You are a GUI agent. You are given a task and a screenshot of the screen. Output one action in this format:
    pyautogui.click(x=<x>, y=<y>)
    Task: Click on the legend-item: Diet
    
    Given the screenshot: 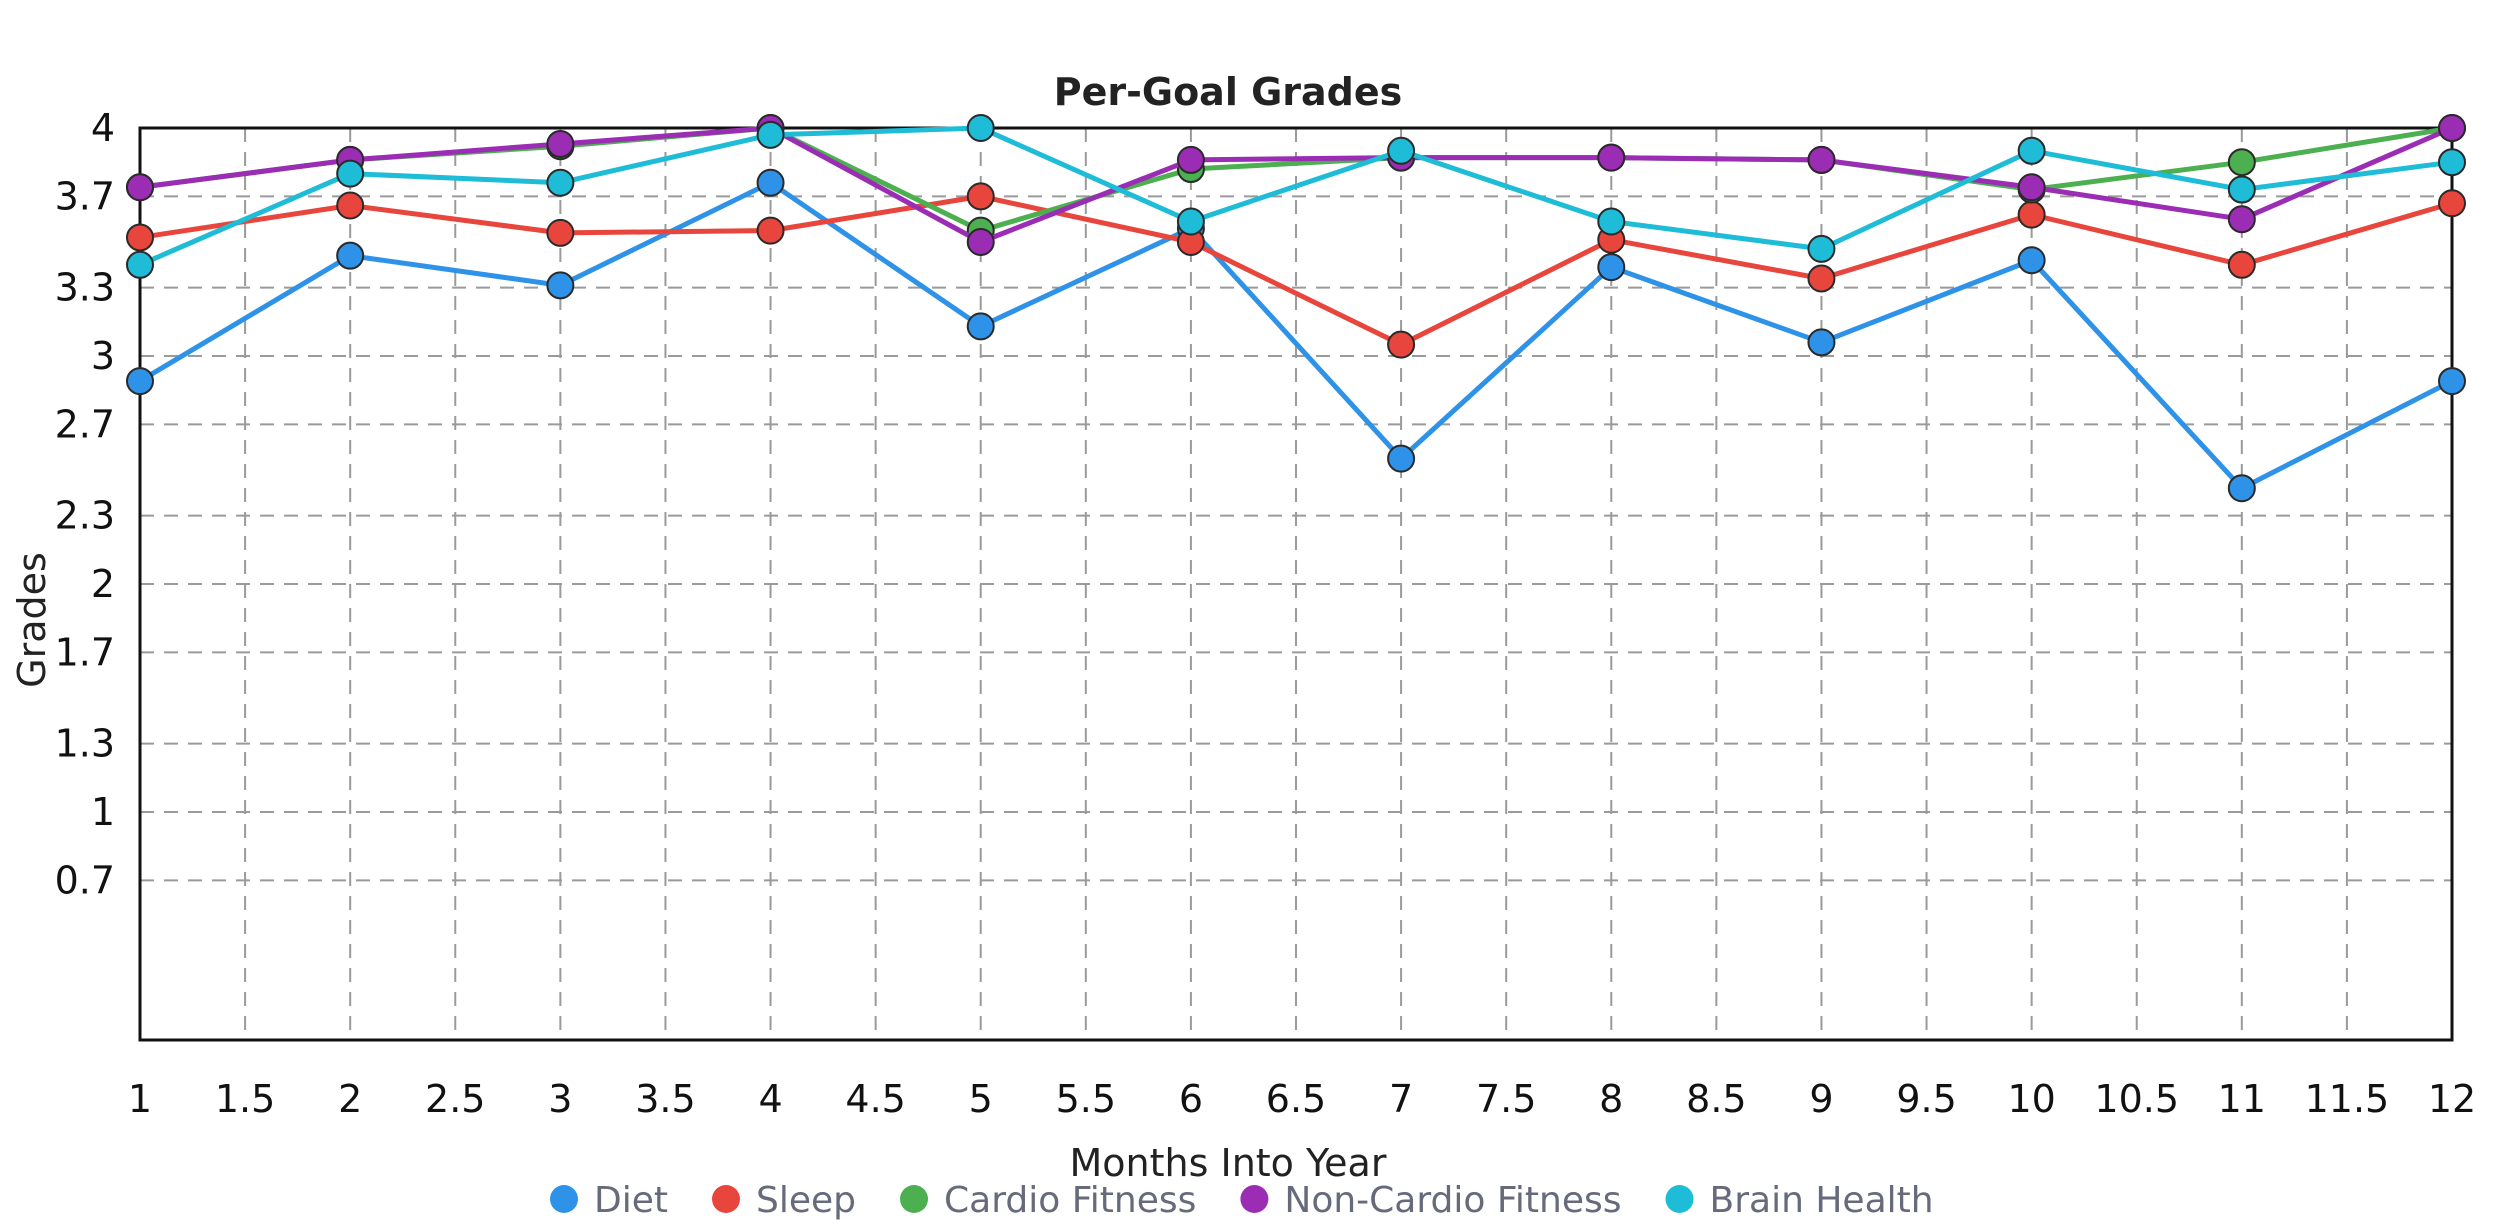 What is the action you would take?
    pyautogui.click(x=609, y=1200)
    